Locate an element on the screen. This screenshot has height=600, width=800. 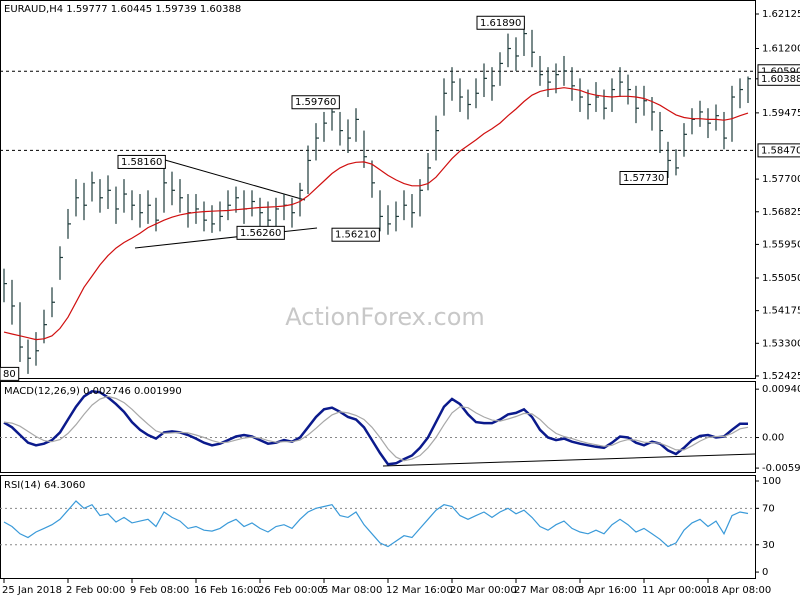
x-tick-label: 3 Apr 16:00 is located at coordinates (607, 590).